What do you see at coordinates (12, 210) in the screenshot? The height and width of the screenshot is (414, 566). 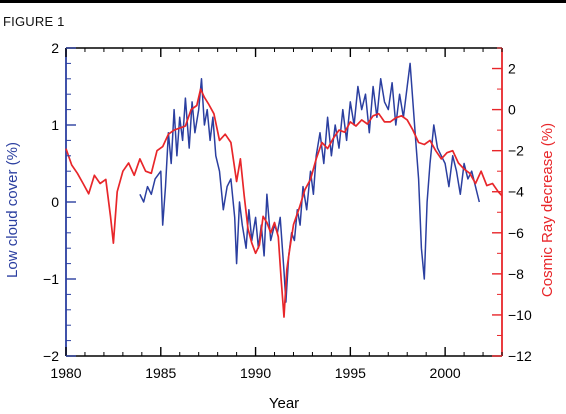 I see `y-axis-left-title: Low cloud cover (%)` at bounding box center [12, 210].